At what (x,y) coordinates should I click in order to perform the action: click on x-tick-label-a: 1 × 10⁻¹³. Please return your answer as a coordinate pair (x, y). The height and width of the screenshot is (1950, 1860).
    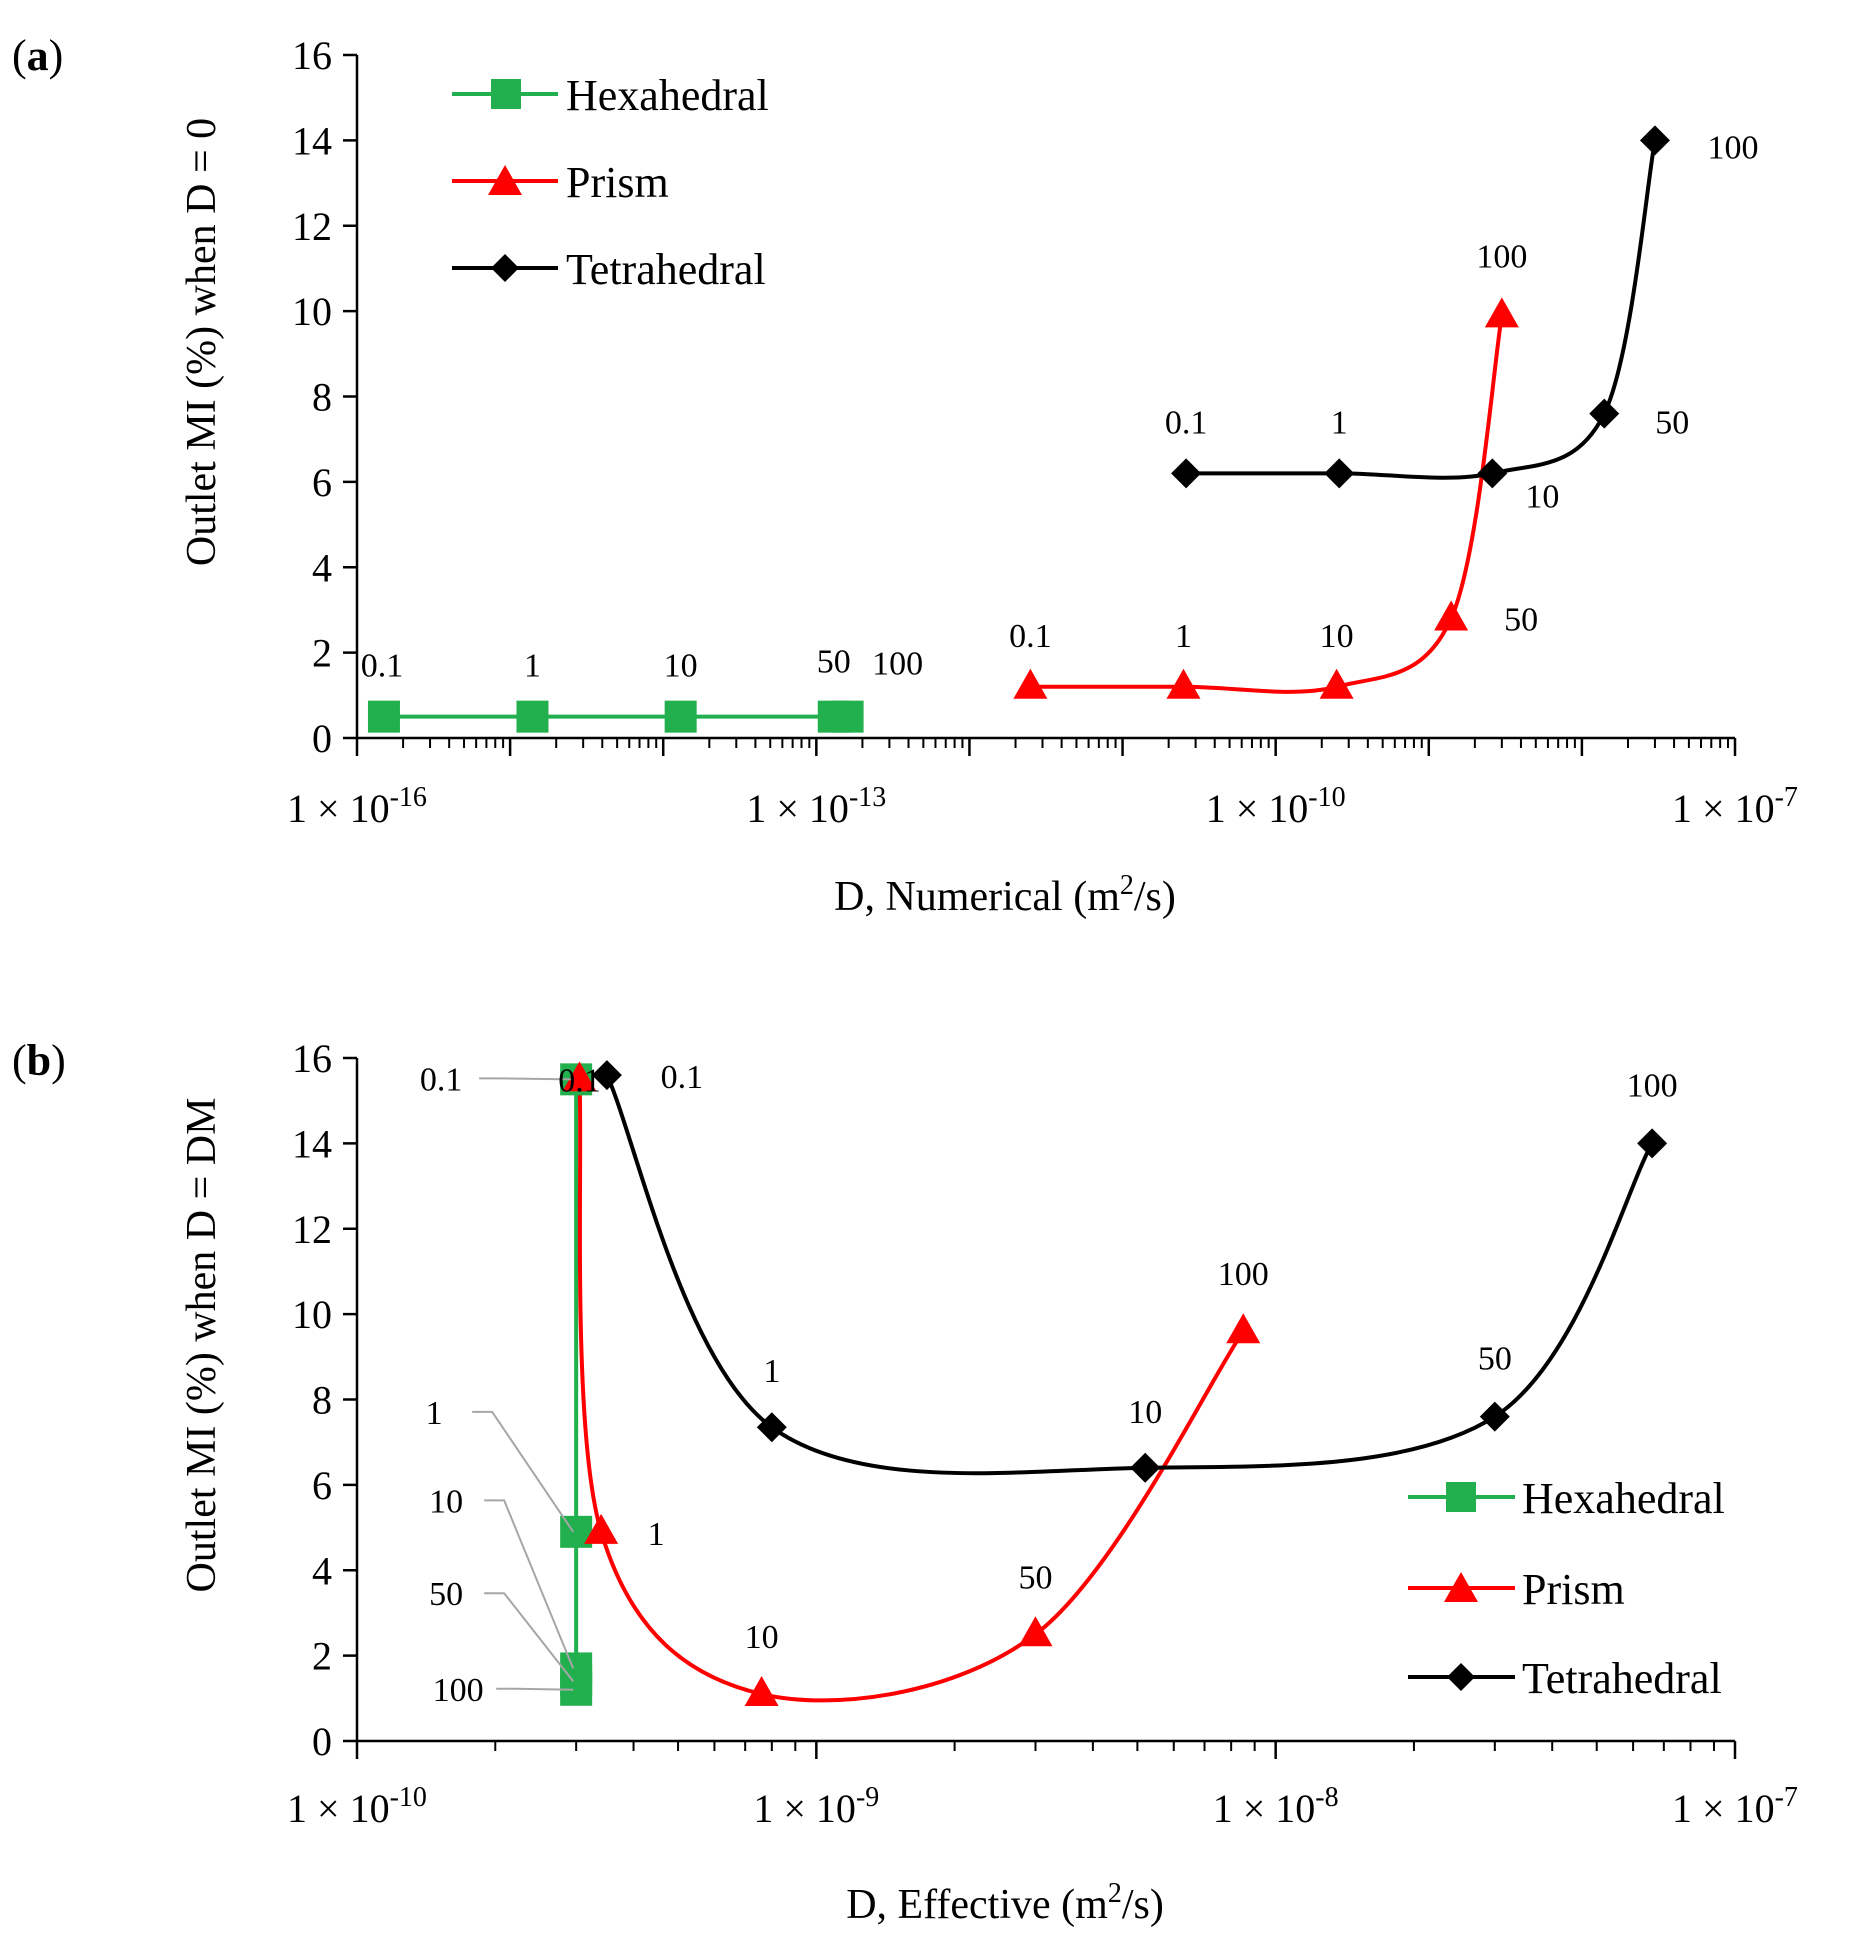
    Looking at the image, I should click on (816, 806).